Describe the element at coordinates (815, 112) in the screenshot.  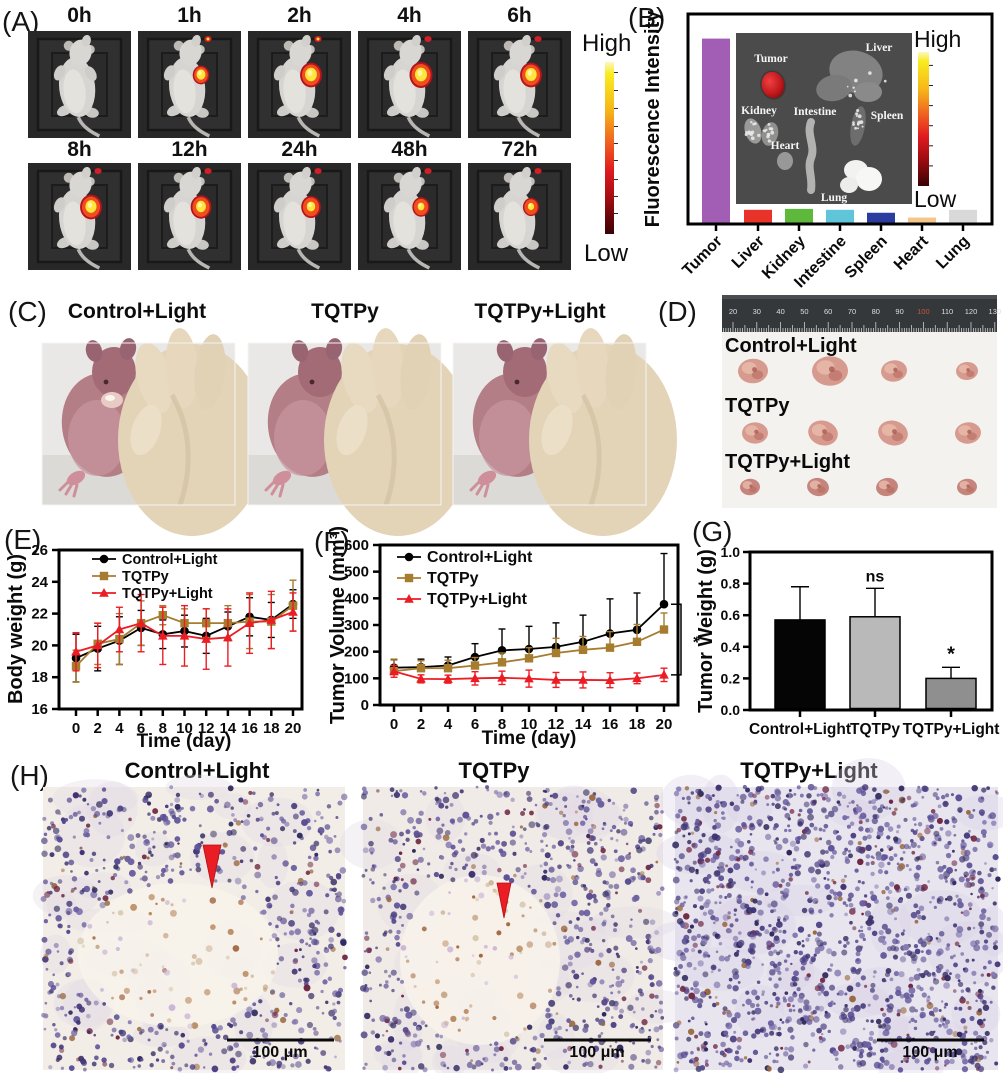
I see `organ-label-intestine: Intestine` at that location.